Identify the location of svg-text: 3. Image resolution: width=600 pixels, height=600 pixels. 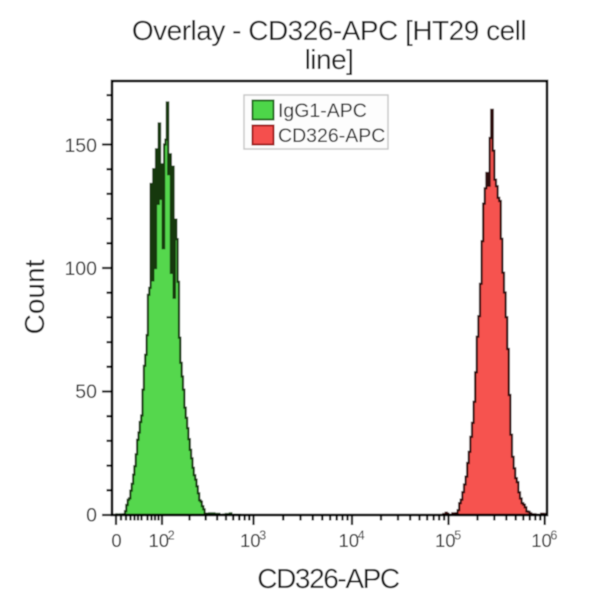
(262, 536).